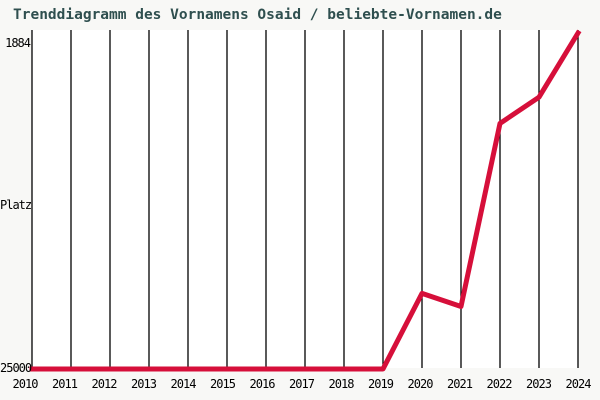  Describe the element at coordinates (578, 384) in the screenshot. I see `x-axis-tick-label-2024: 2024` at that location.